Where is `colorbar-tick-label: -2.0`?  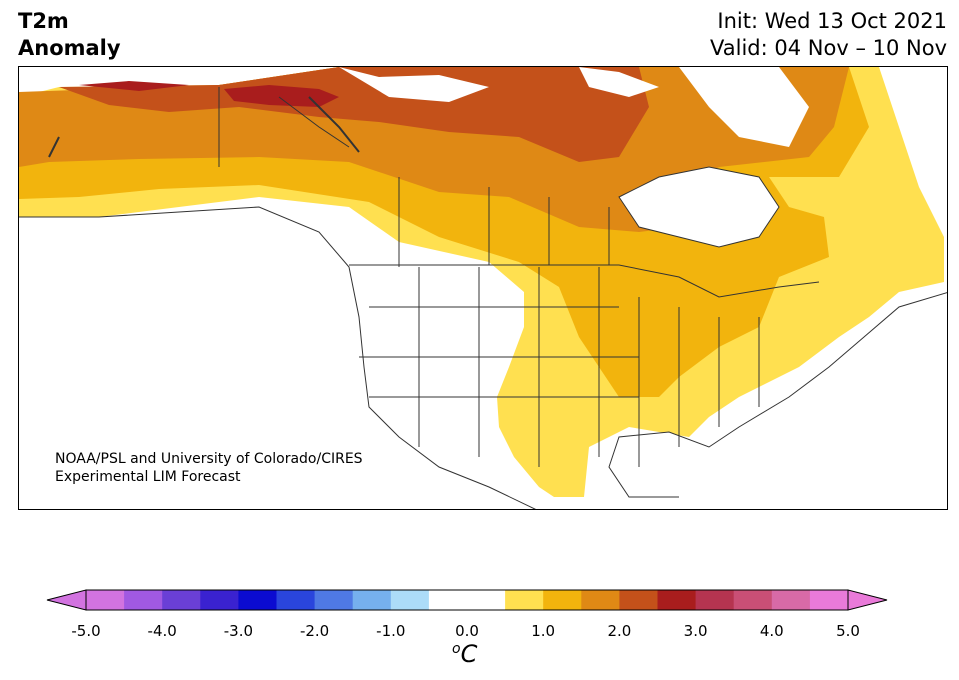 colorbar-tick-label: -2.0 is located at coordinates (314, 631).